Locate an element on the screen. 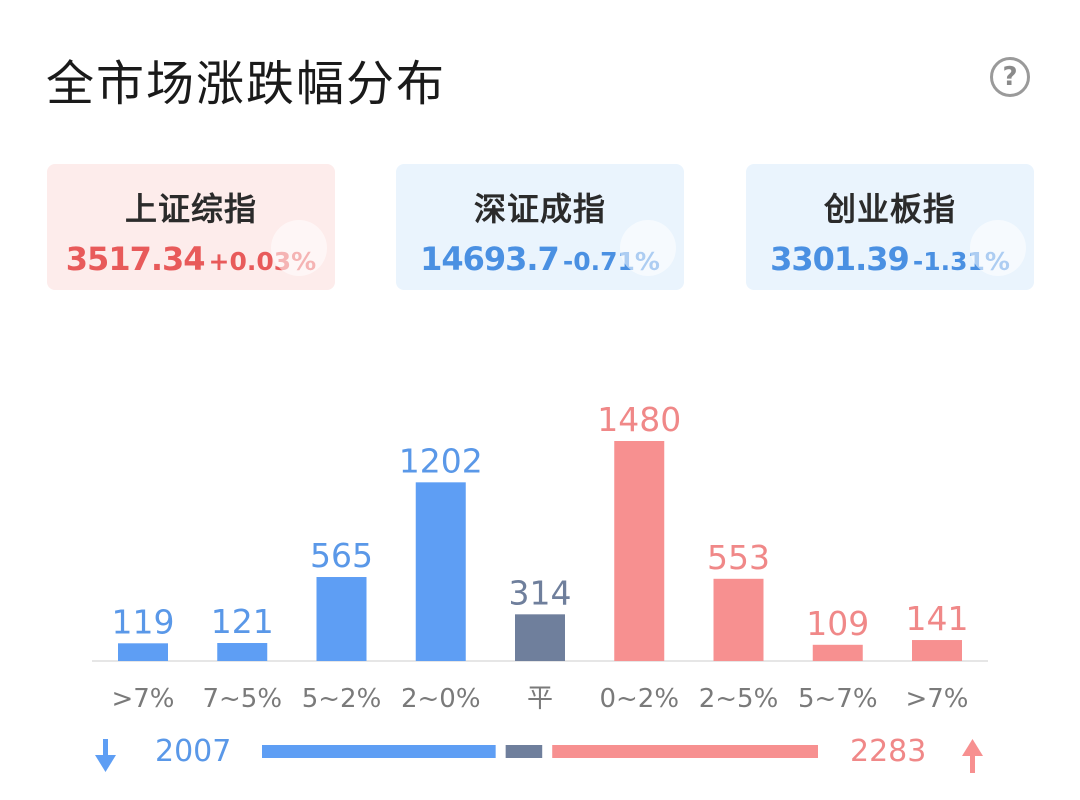 Image resolution: width=1080 pixels, height=800 pixels. bar-value-label: 553 is located at coordinates (738, 557).